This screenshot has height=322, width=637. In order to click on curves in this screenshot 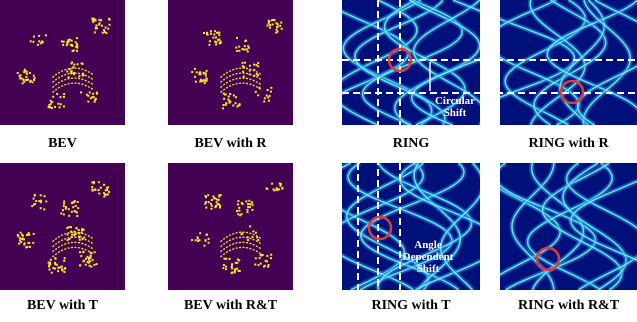, I will do `click(411, 62)`.